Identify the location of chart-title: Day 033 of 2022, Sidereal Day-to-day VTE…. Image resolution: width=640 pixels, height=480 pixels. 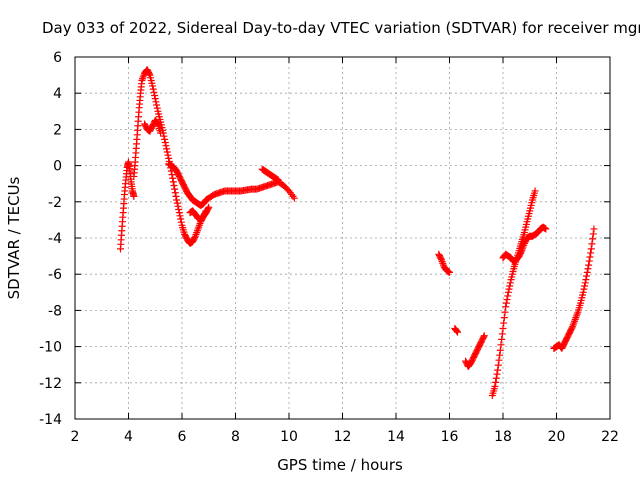
(341, 28).